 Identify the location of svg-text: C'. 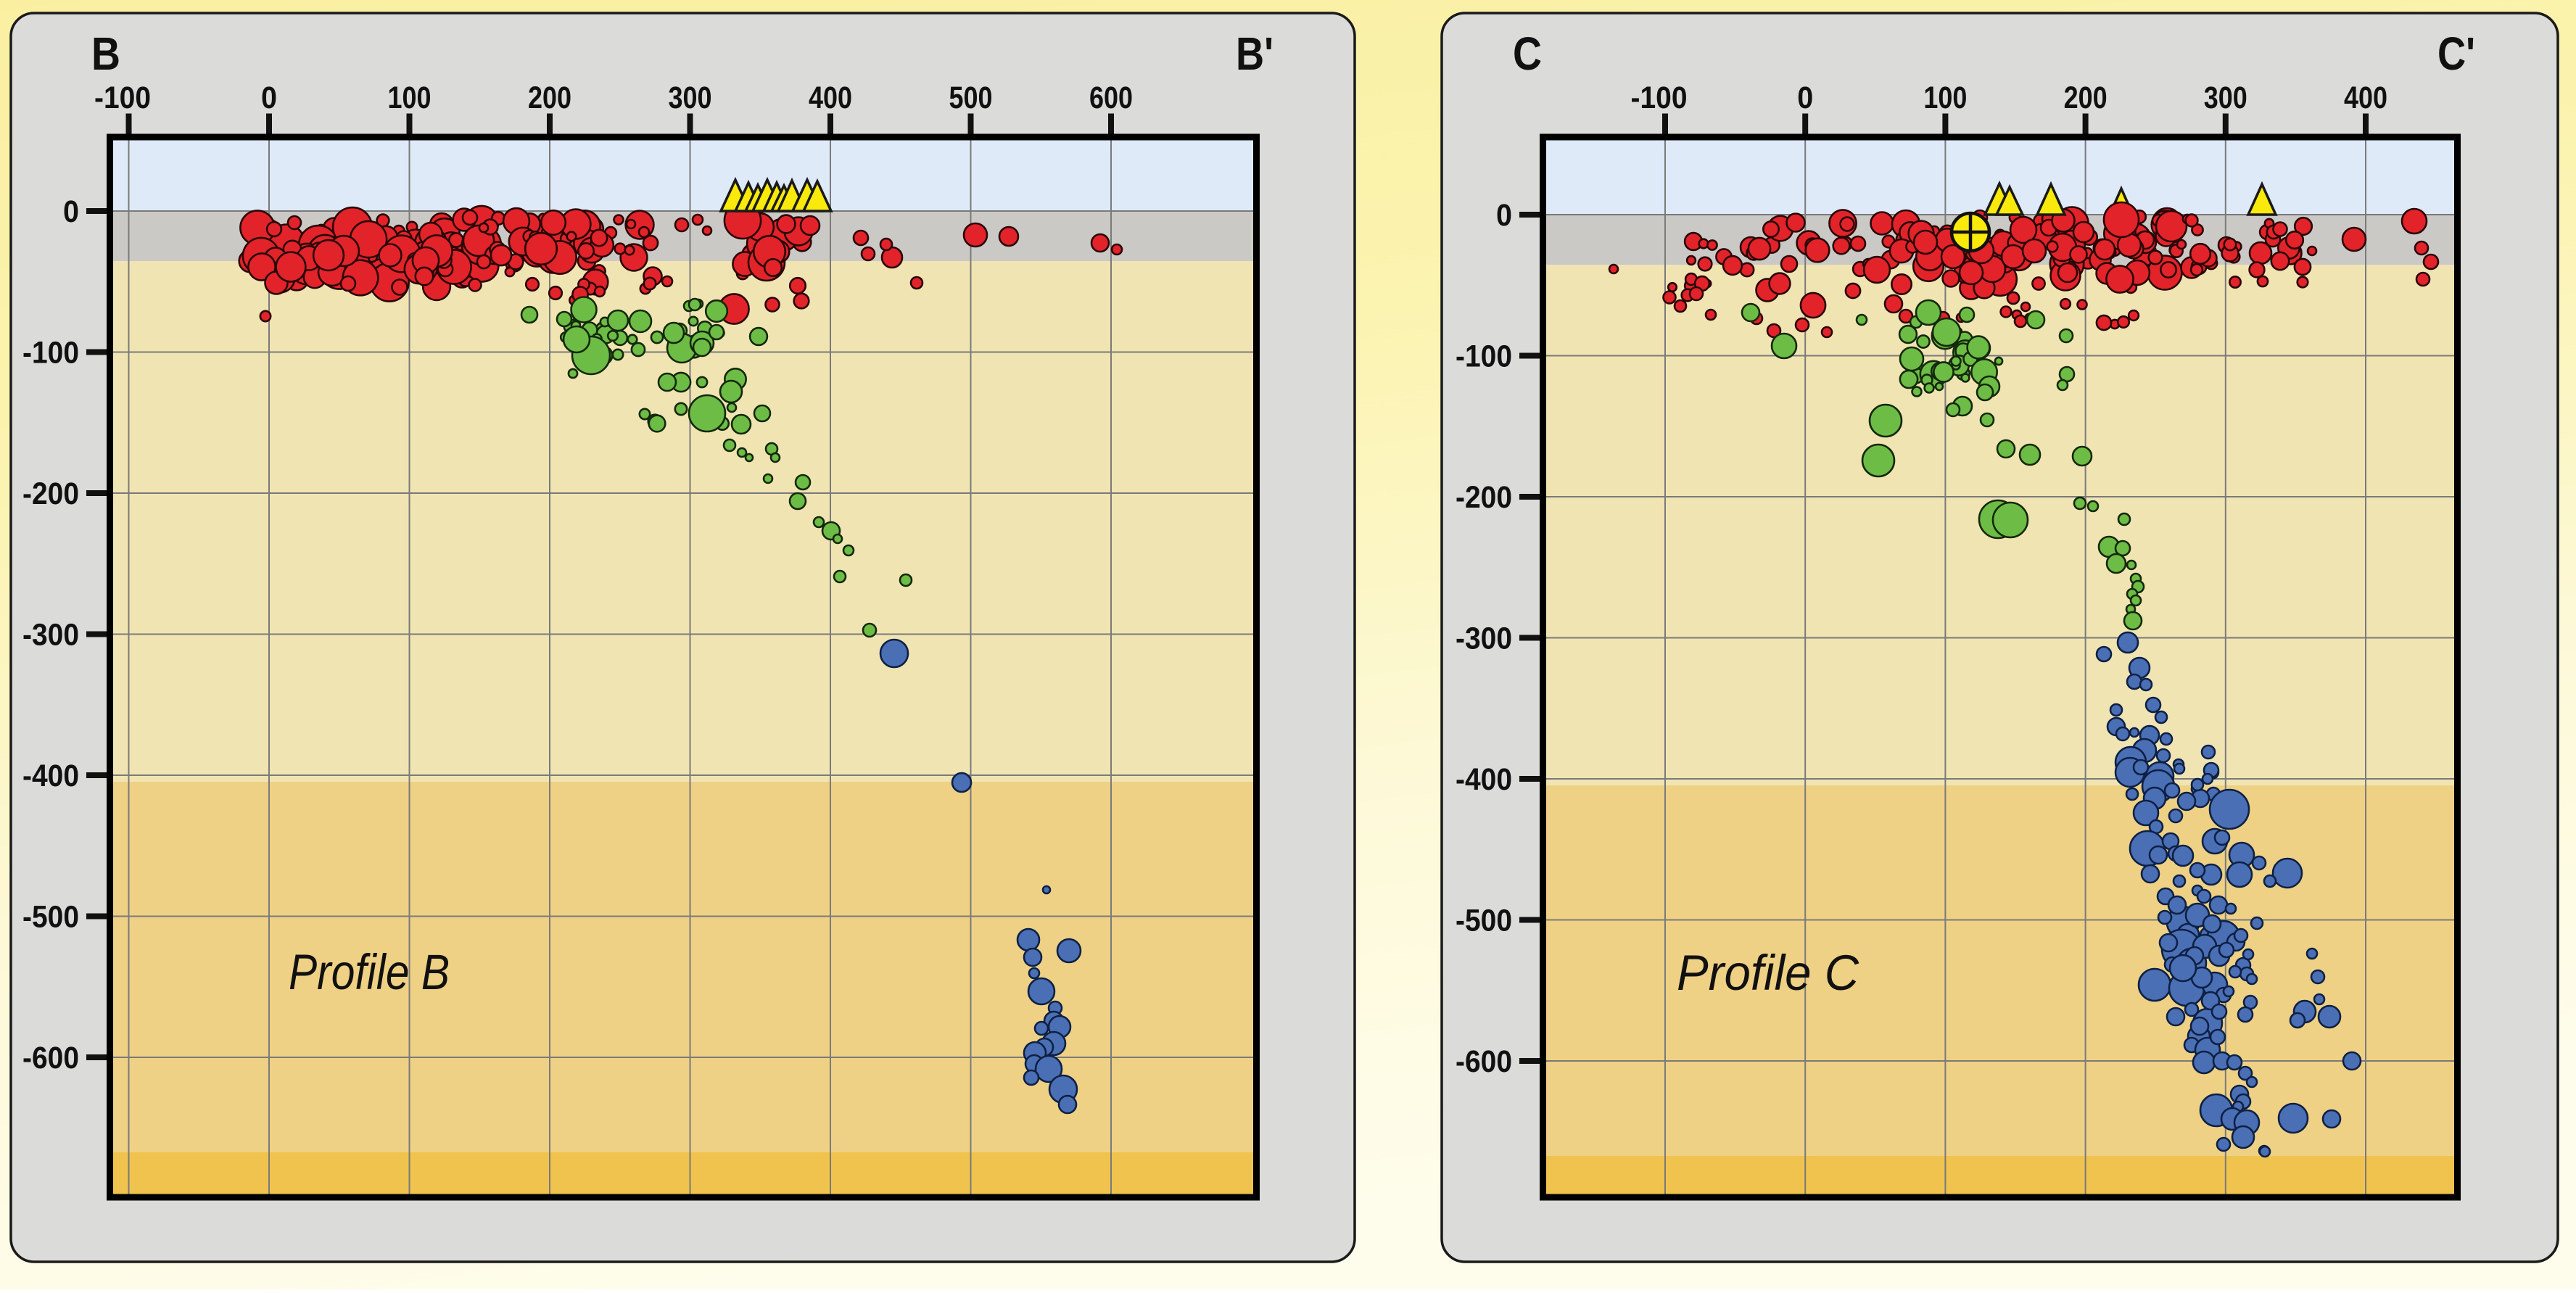
(2456, 54).